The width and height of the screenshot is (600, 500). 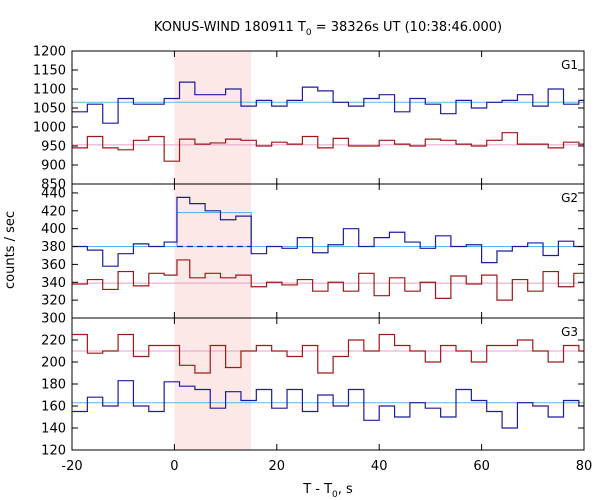 I want to click on xtick-label: 0, so click(x=174, y=466).